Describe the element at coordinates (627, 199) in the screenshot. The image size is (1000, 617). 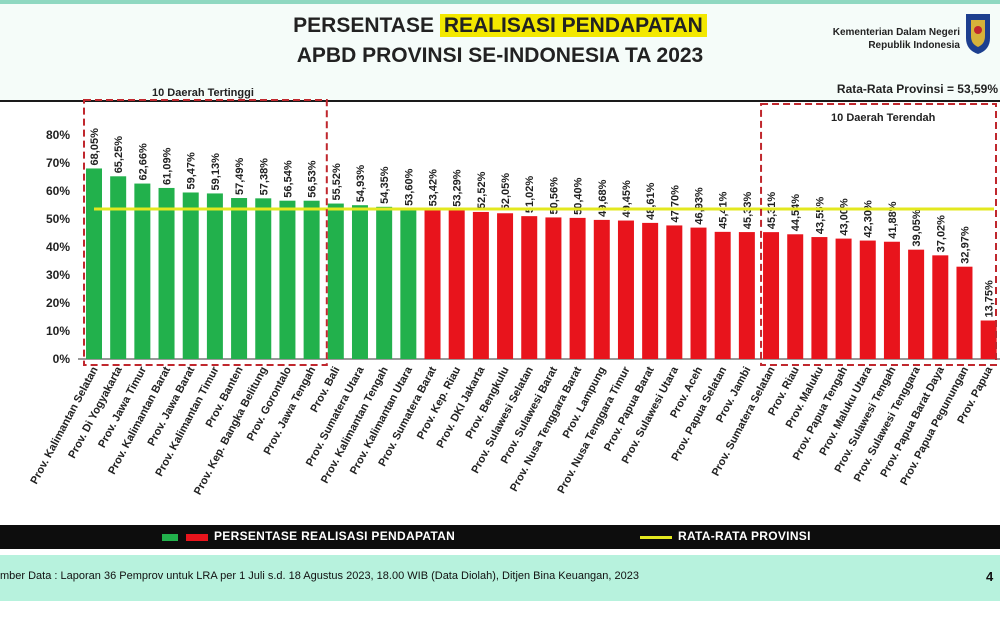
I see `data-label: 49,45%` at that location.